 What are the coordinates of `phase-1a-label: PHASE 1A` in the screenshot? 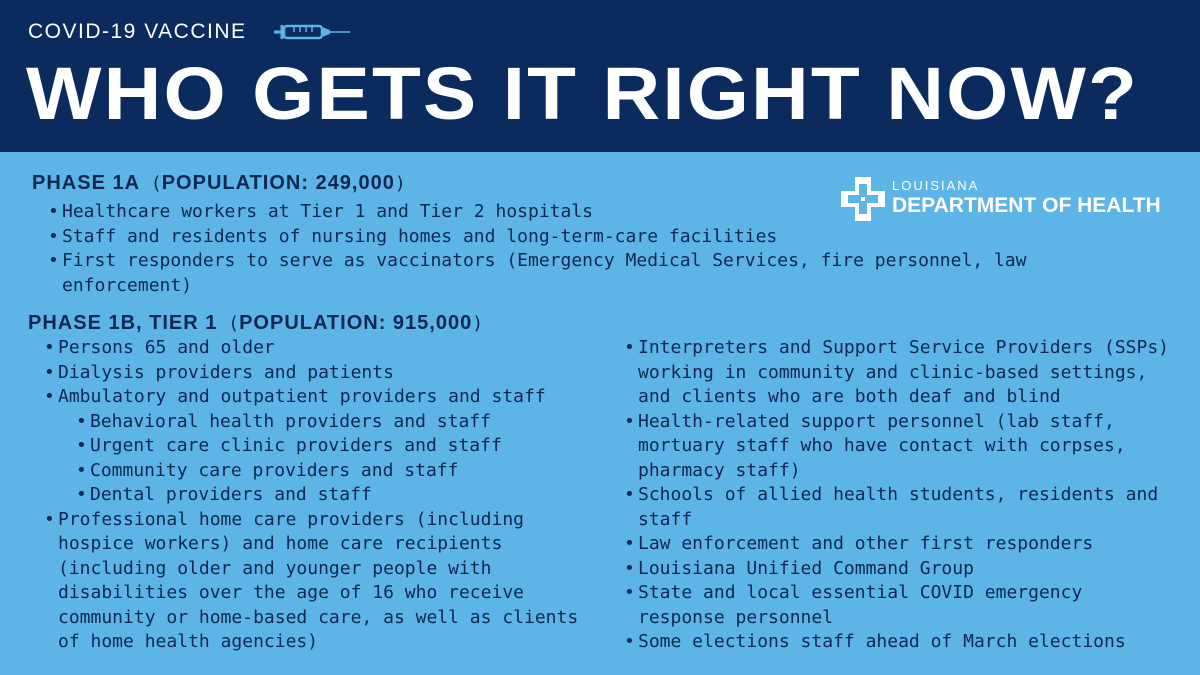 It's located at (86, 183).